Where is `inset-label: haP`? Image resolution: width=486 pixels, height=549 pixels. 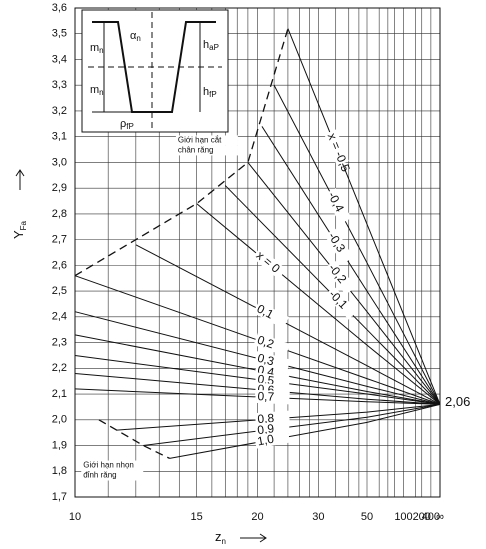
inset-label: haP is located at coordinates (211, 45).